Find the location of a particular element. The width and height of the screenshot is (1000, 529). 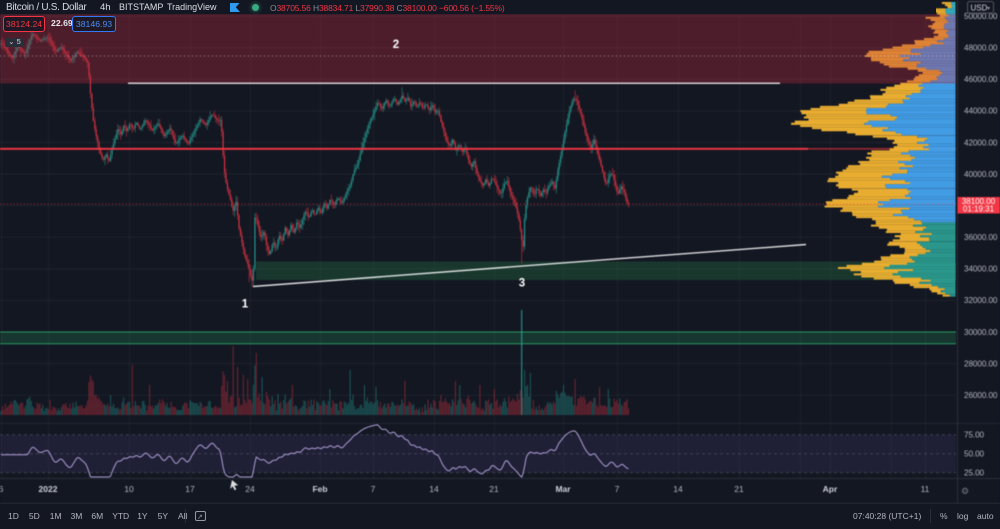

svg-text: Feb is located at coordinates (319, 489).